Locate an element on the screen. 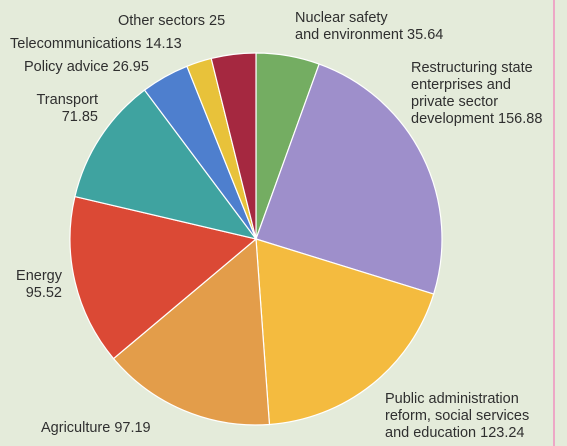 The width and height of the screenshot is (567, 446). slice-label-other-sectors: Other sectors 25 is located at coordinates (172, 21).